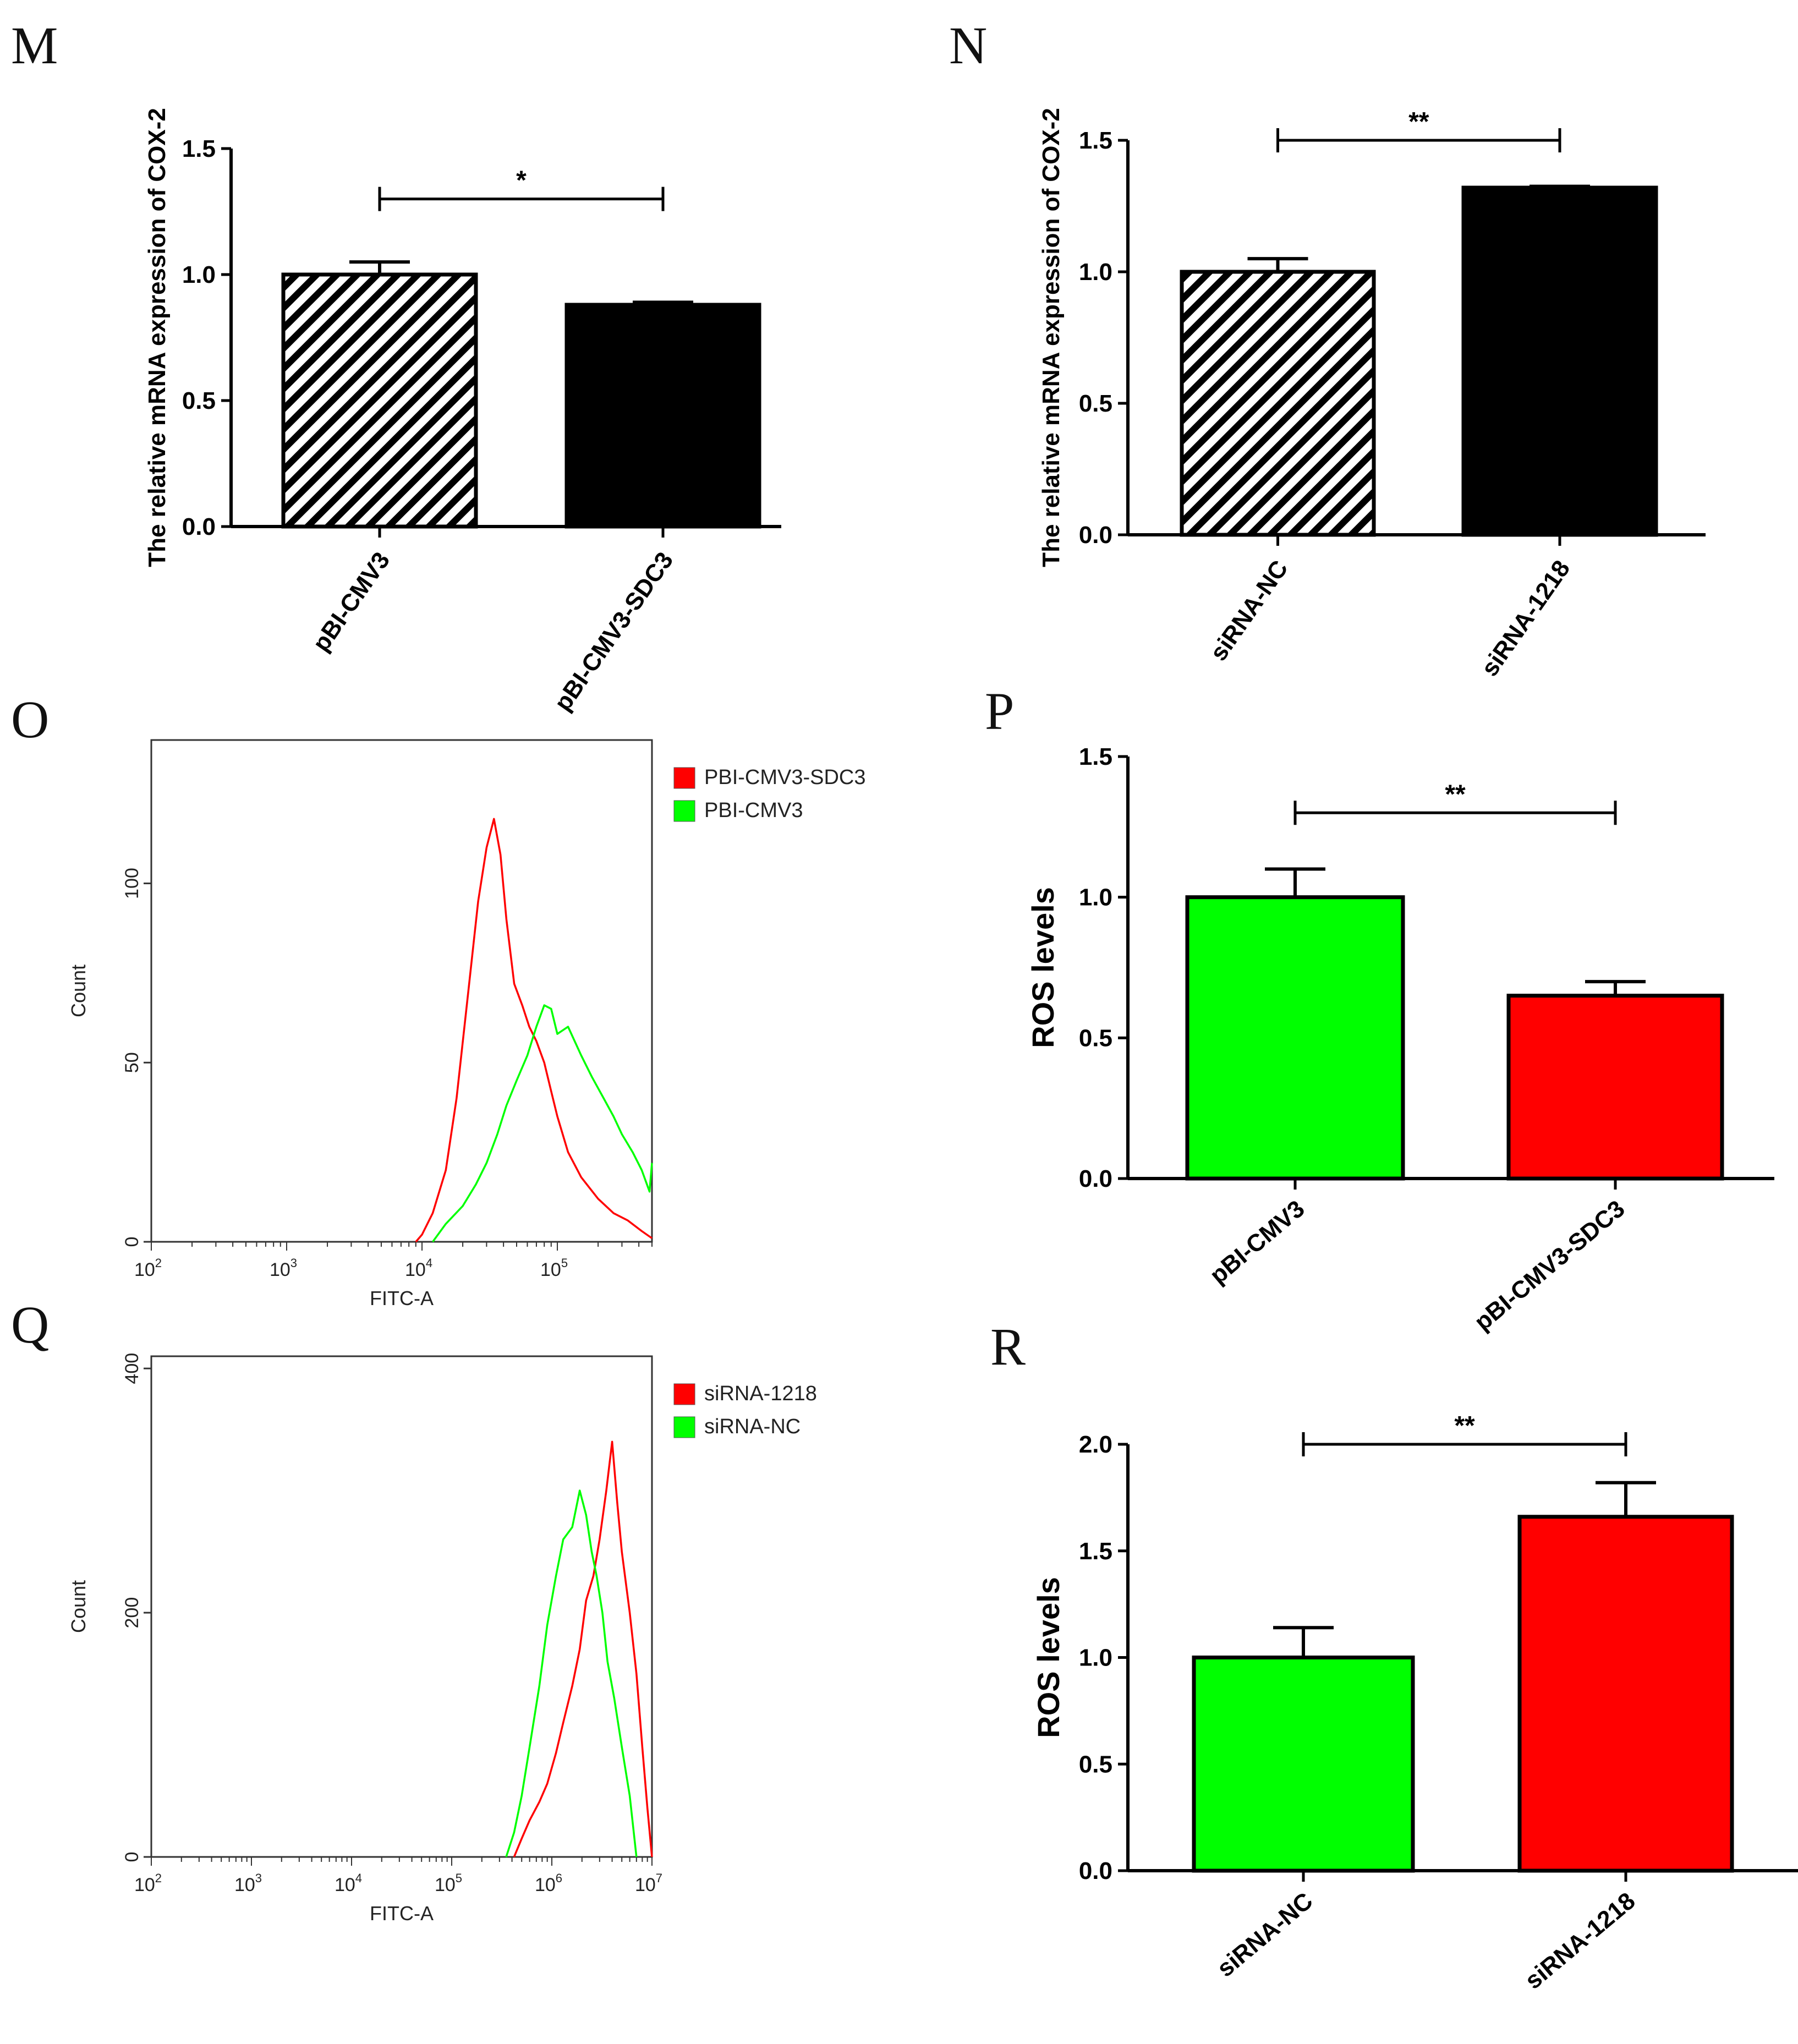 This screenshot has height=2044, width=1798. I want to click on panel-letter-q: Q, so click(30, 1325).